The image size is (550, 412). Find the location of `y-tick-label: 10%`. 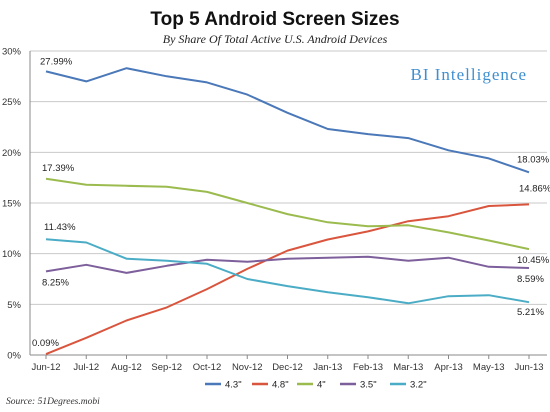

y-tick-label: 10% is located at coordinates (12, 254).